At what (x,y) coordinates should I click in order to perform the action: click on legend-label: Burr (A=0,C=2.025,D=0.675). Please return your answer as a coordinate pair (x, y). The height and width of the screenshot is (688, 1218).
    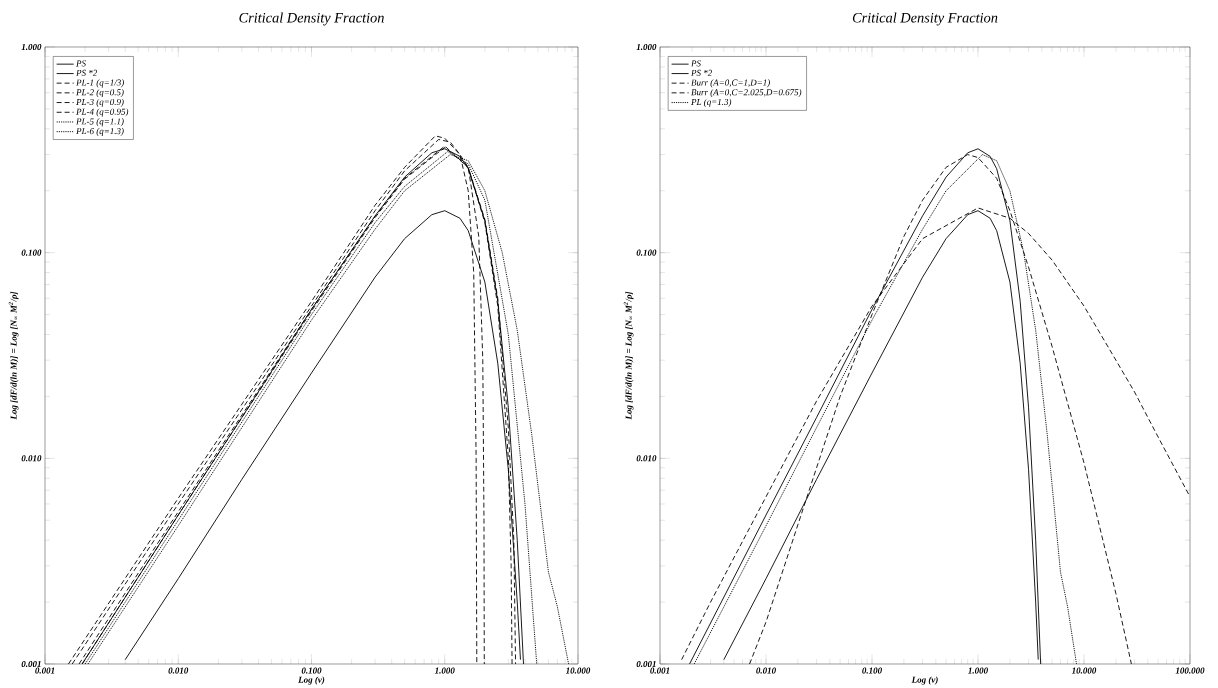
    Looking at the image, I should click on (746, 93).